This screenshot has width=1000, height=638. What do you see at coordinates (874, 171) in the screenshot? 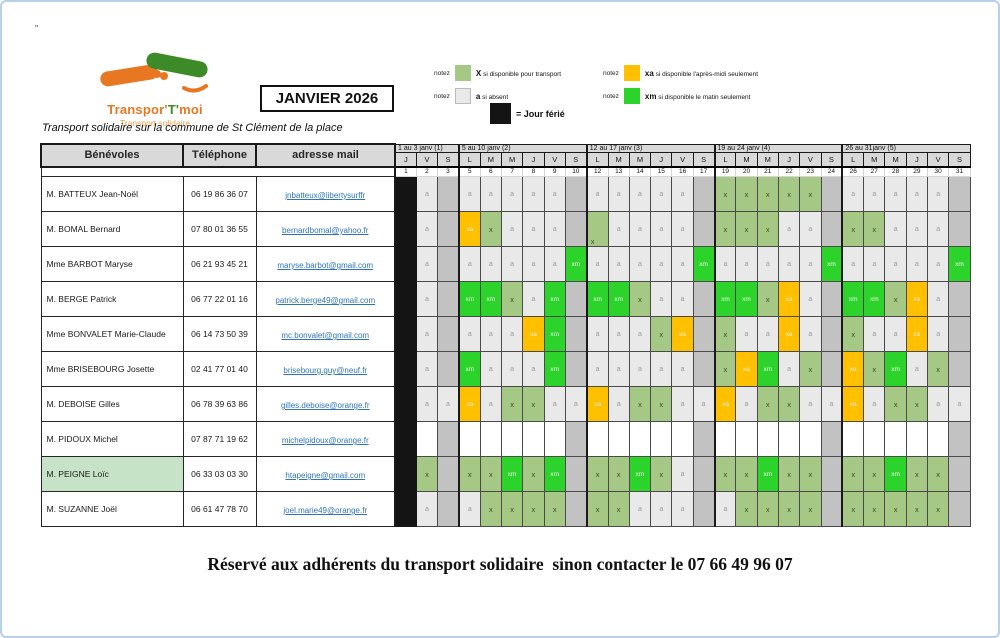
I see `date-number: 27` at bounding box center [874, 171].